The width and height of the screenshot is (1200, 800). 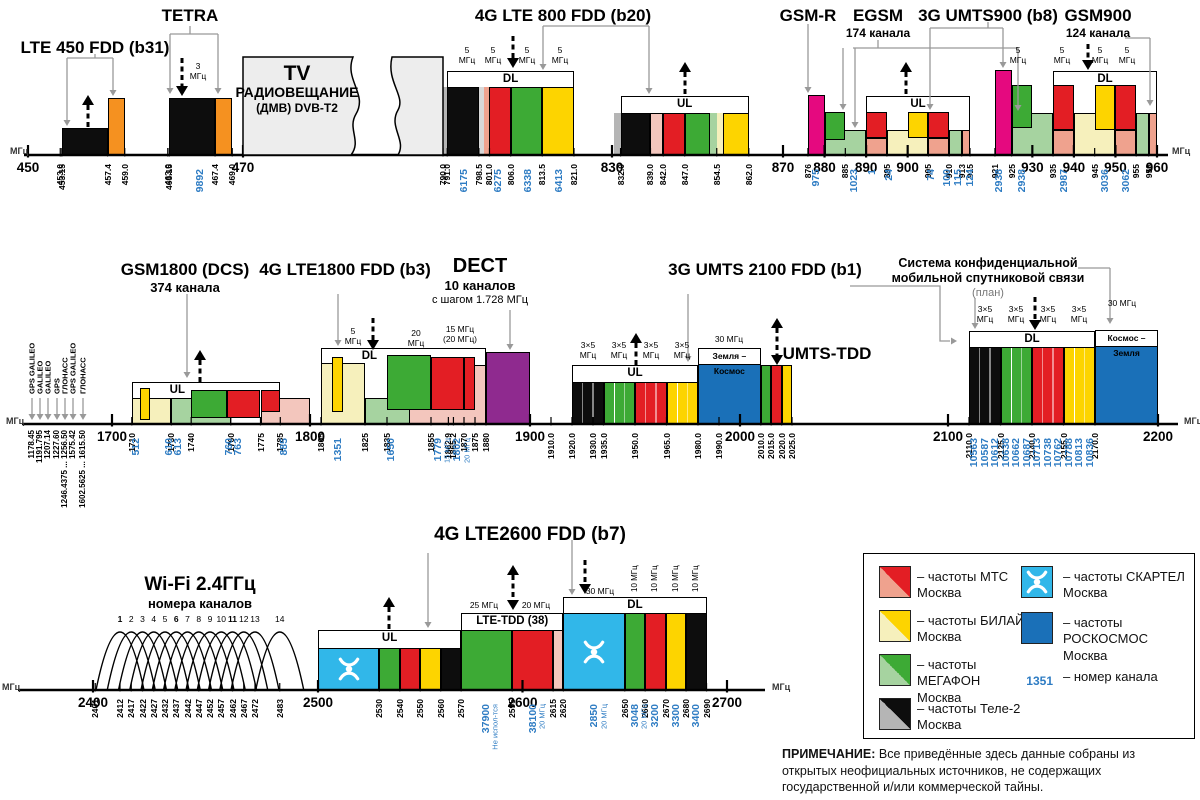 I want to click on section-title: EGSM, so click(x=878, y=15).